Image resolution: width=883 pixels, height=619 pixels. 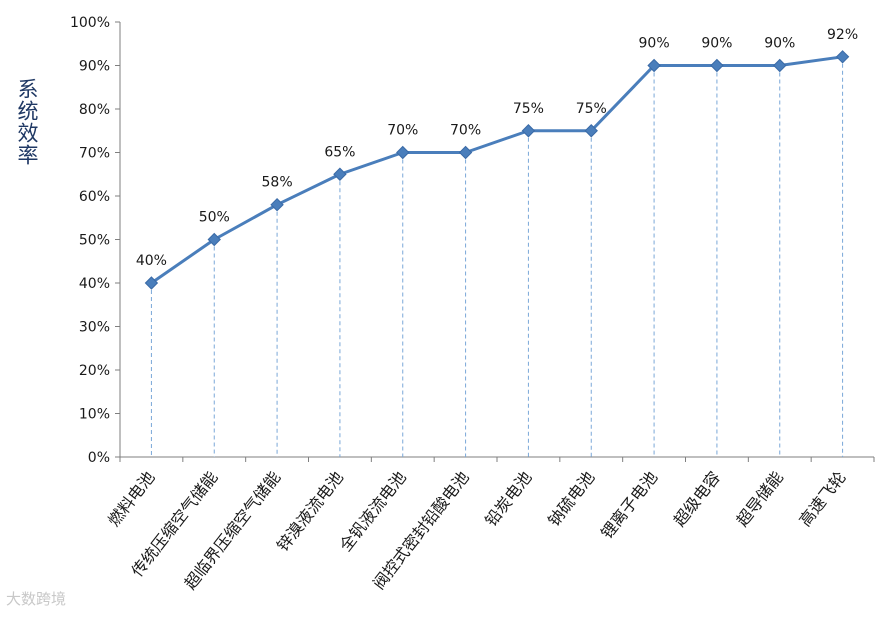 What do you see at coordinates (571, 499) in the screenshot?
I see `x-category-label: 钠硫电池` at bounding box center [571, 499].